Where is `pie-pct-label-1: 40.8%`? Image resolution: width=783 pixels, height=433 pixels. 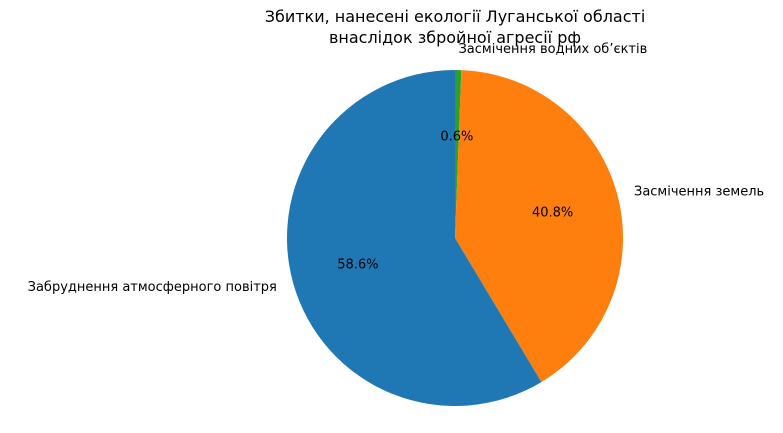
pie-pct-label-1: 40.8% is located at coordinates (552, 212).